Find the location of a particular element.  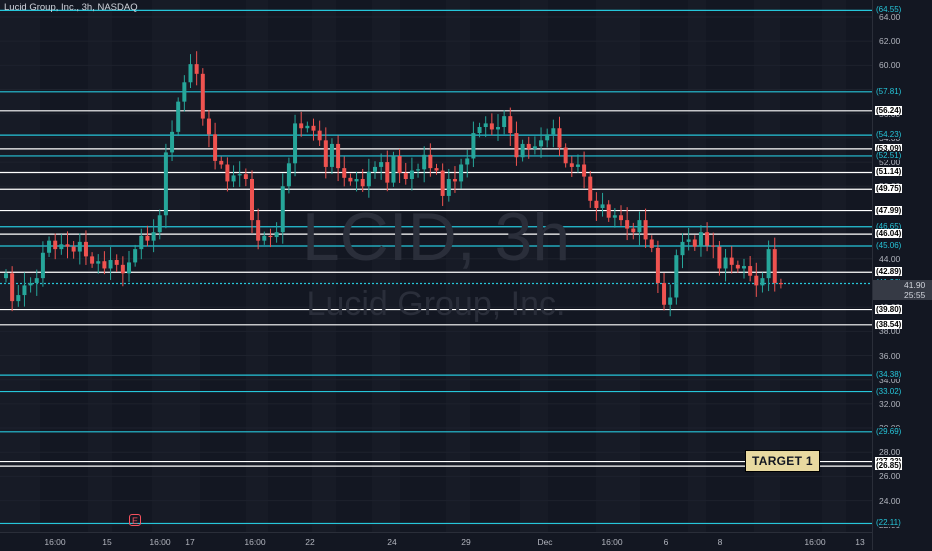

level-label: (57.81) is located at coordinates (889, 91).